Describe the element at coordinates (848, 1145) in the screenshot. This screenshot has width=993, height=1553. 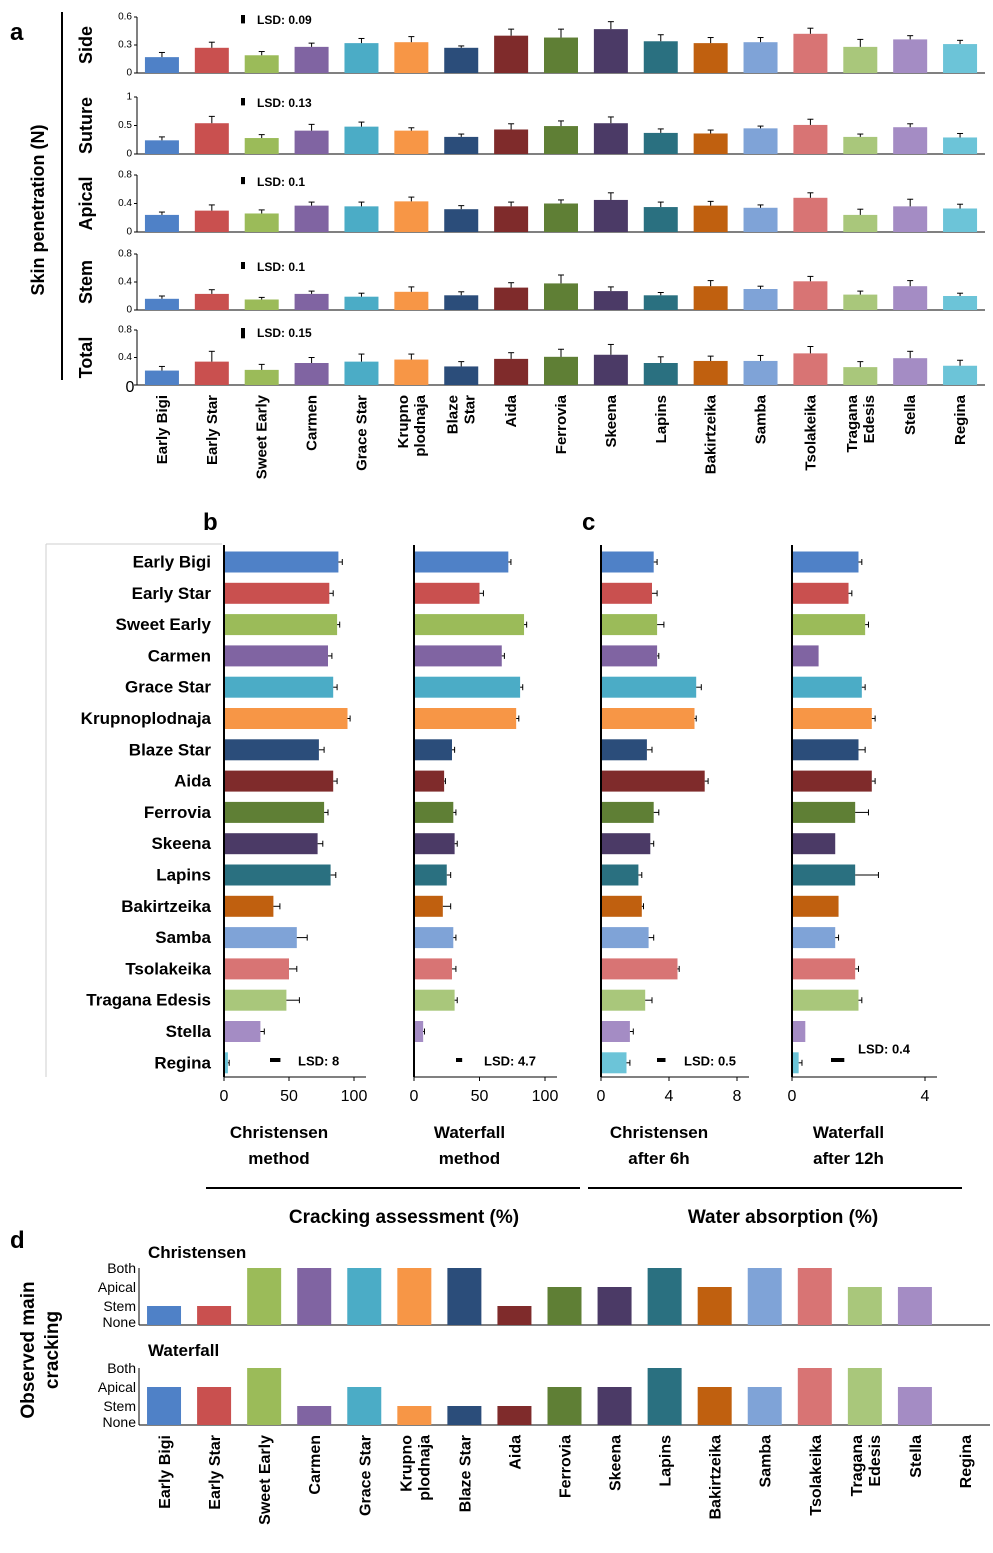
I see `chart-title: Waterfall after 12h` at that location.